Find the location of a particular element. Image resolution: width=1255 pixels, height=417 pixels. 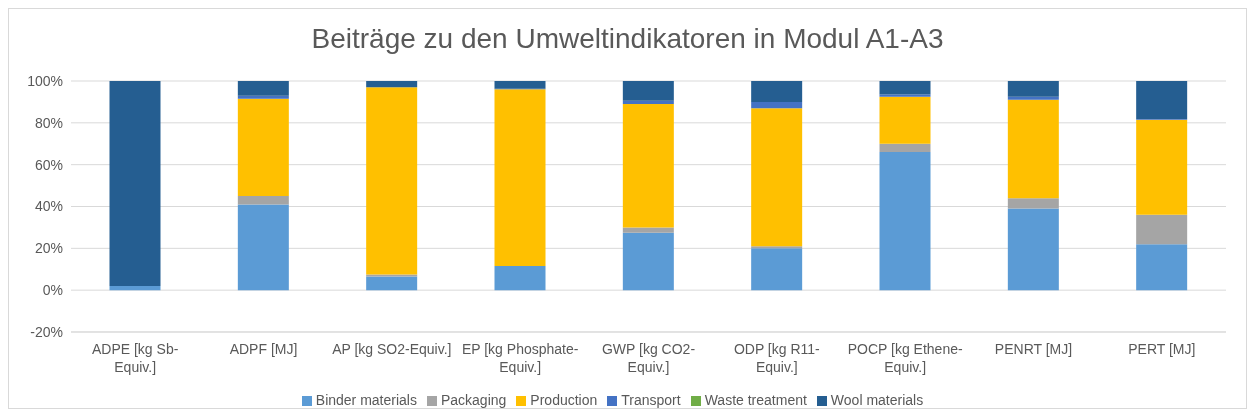

y-tick-label: 20% is located at coordinates (48, 248).